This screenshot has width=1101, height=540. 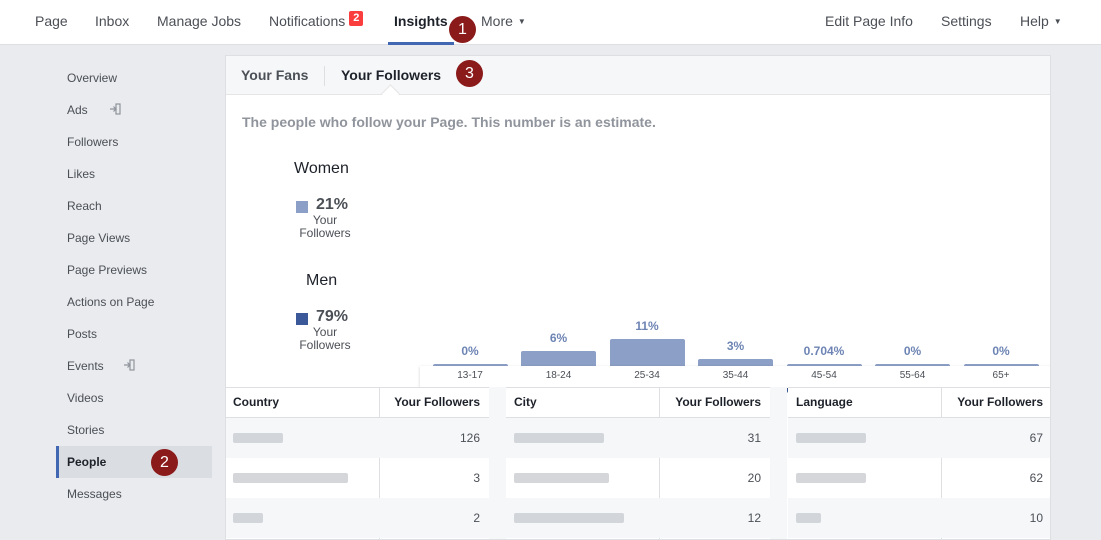 I want to click on legend-men-pct: 79%, so click(x=332, y=316).